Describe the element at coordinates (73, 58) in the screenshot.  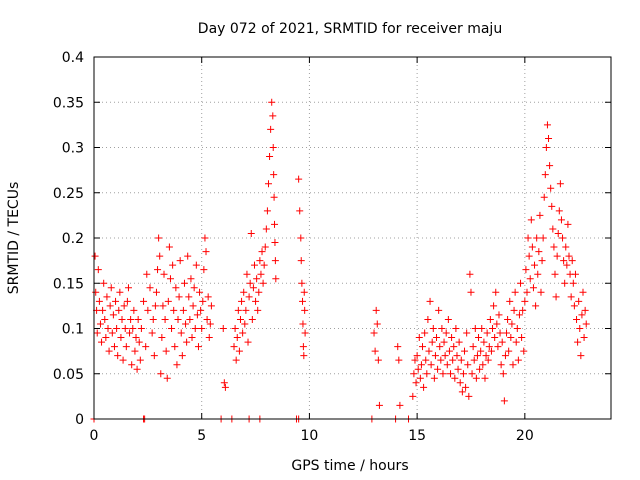
I see `y-tick-label: 0.4` at that location.